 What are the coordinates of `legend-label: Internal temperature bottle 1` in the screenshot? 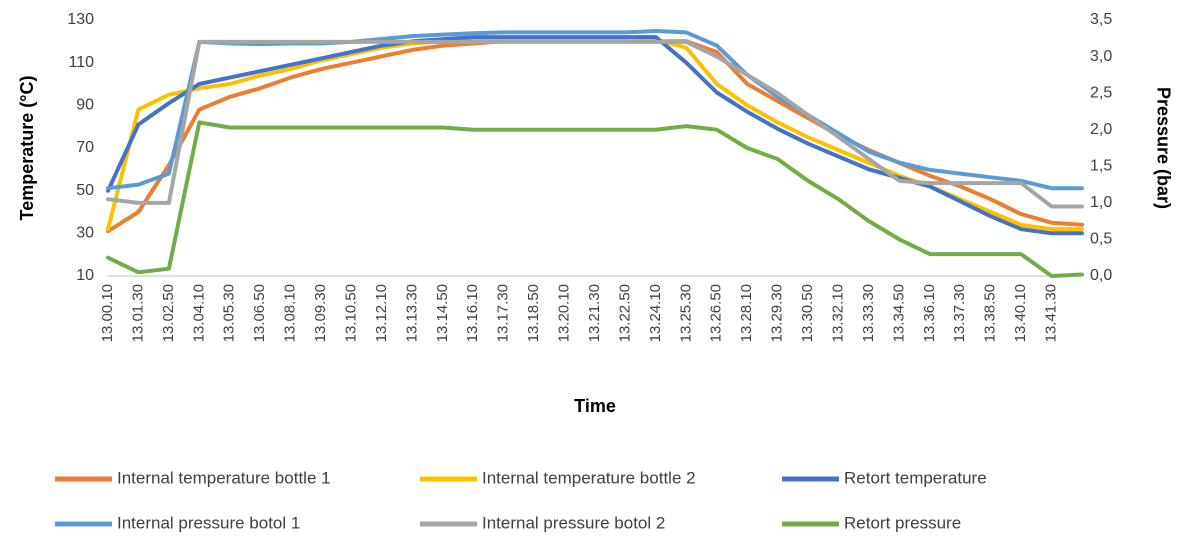 It's located at (224, 477).